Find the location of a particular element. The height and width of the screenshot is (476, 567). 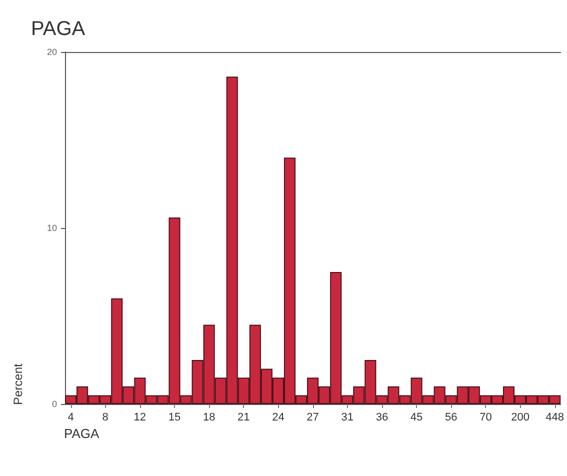

x-tick-label: 45 is located at coordinates (416, 418).